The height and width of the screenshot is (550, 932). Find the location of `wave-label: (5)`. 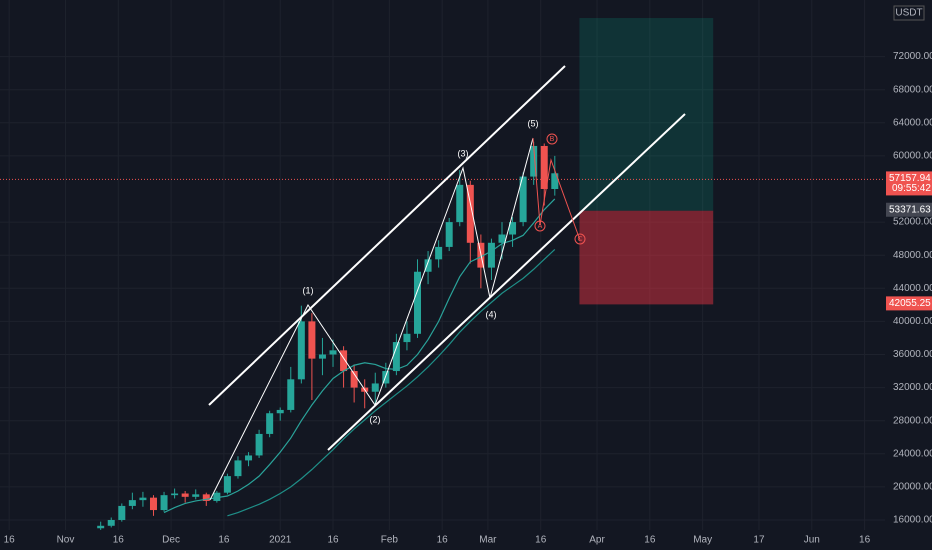

wave-label: (5) is located at coordinates (533, 123).